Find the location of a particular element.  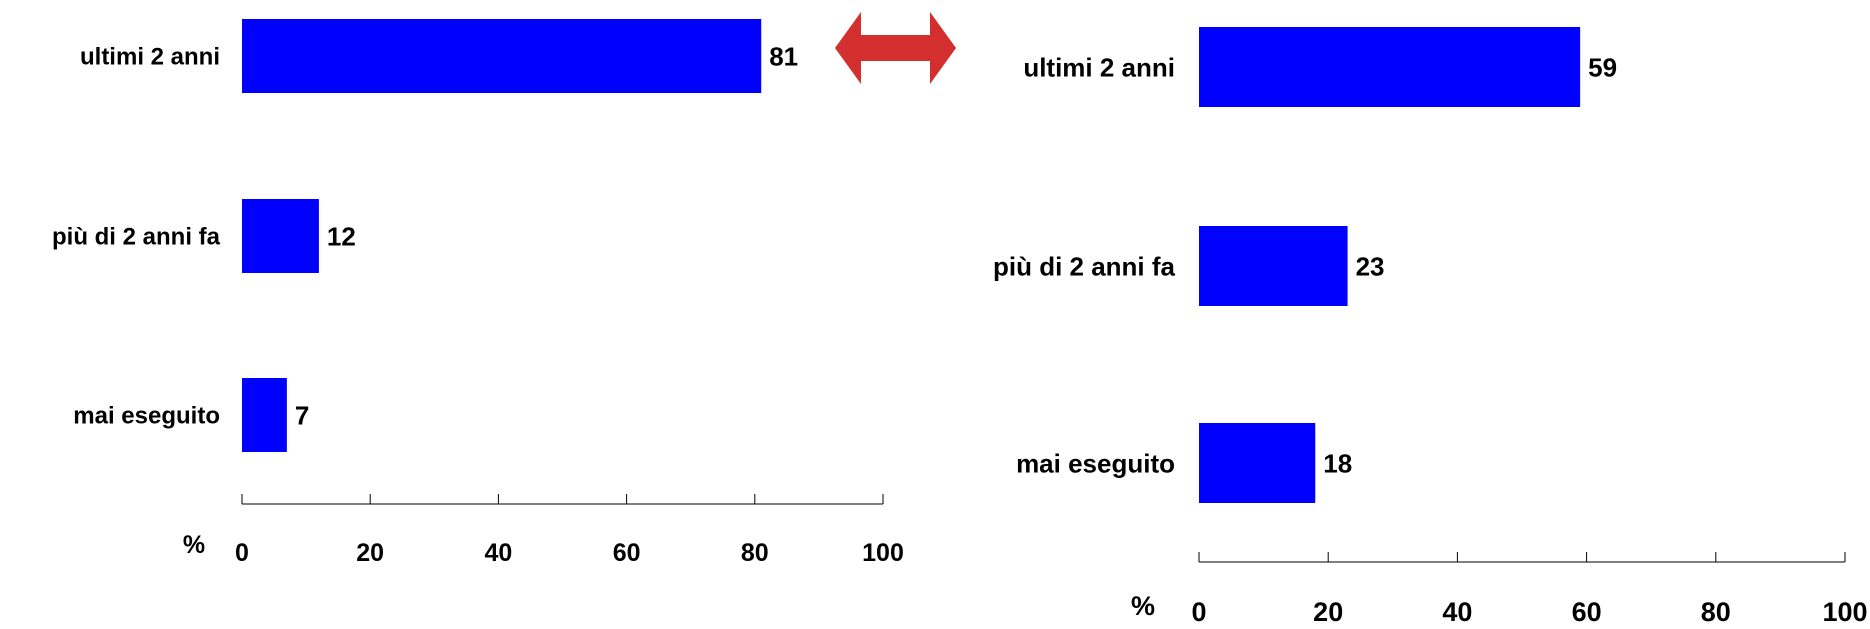

value-label: 12 is located at coordinates (341, 236).